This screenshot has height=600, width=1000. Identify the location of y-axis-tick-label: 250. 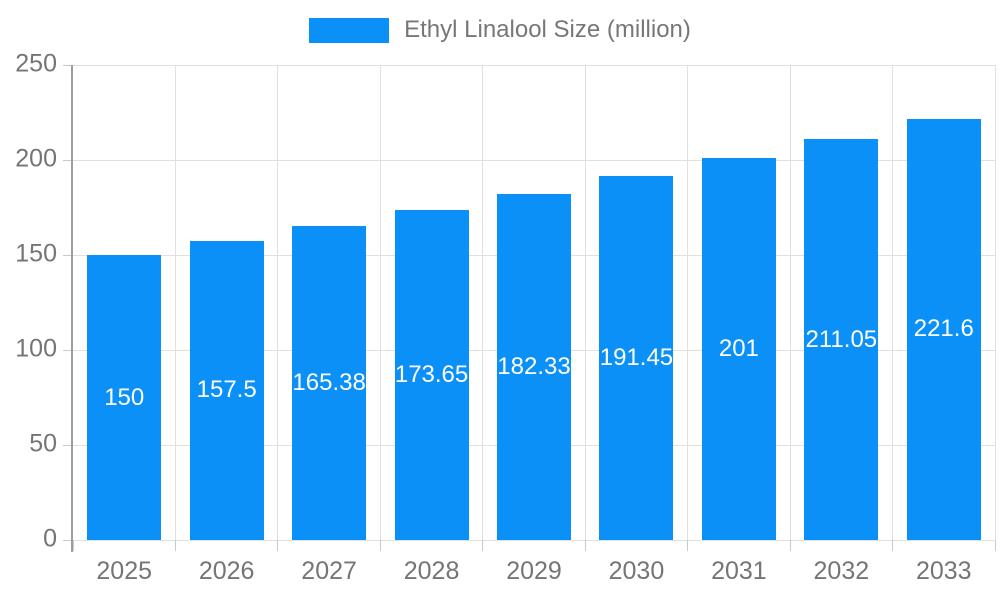
(36, 63).